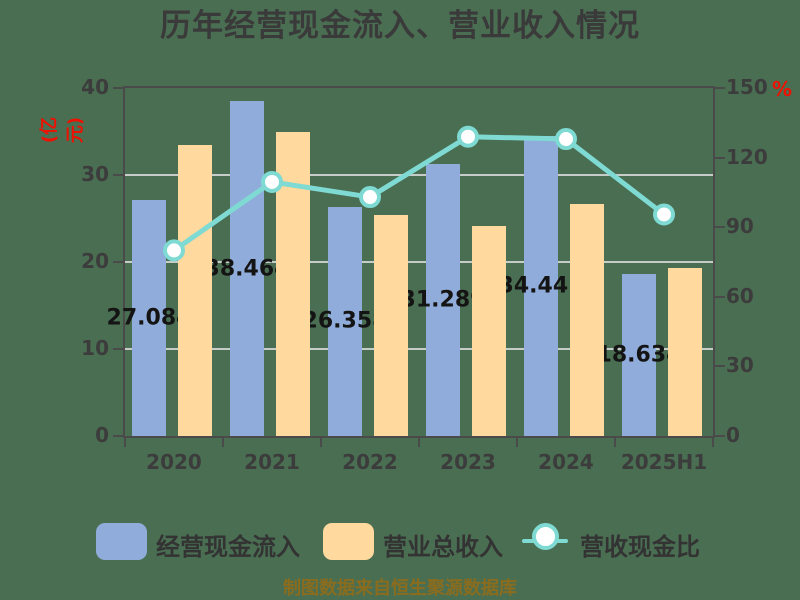 The height and width of the screenshot is (600, 800). What do you see at coordinates (400, 26) in the screenshot?
I see `chart-title: 历年经营现金流入、营业收入情况` at bounding box center [400, 26].